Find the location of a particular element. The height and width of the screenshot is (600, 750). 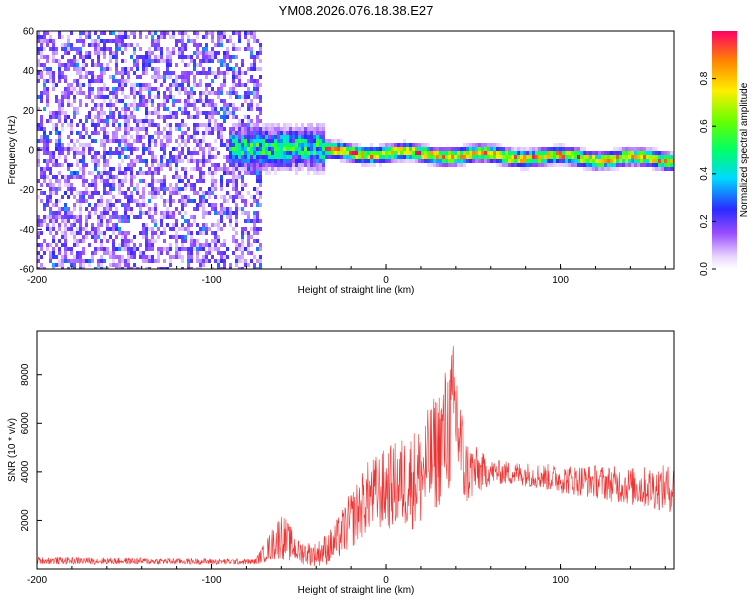

y-tick-label: 2000 is located at coordinates (25, 520).